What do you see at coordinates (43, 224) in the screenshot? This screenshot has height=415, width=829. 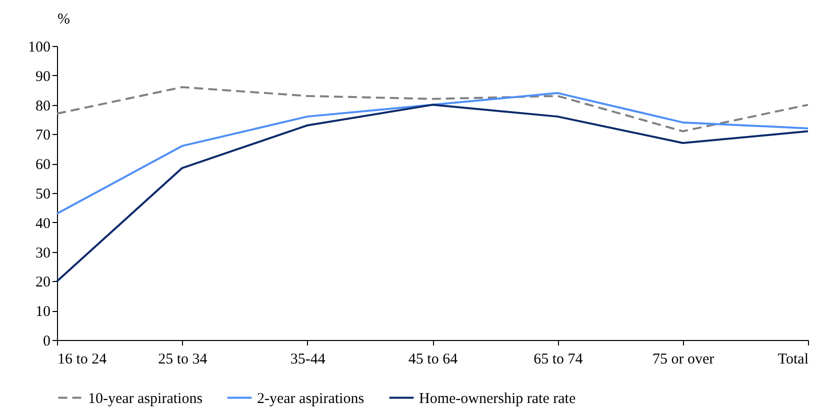 I see `y-tick-label: 40` at bounding box center [43, 224].